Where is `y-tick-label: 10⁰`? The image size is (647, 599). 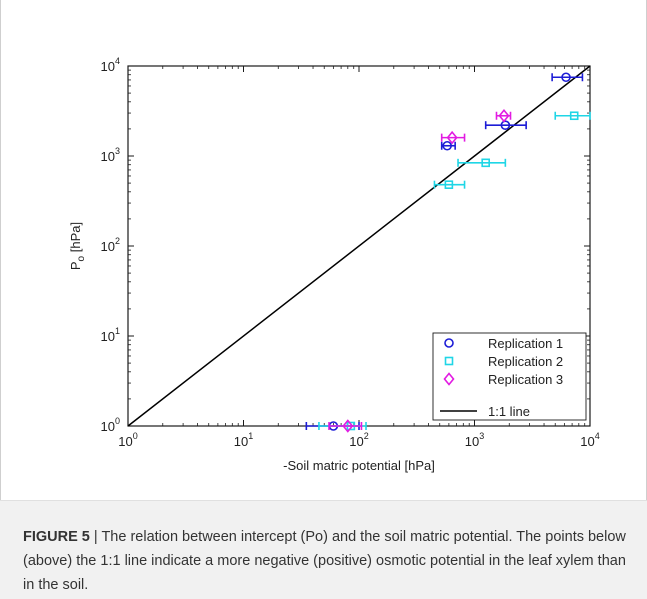 y-tick-label: 10⁰ is located at coordinates (110, 425).